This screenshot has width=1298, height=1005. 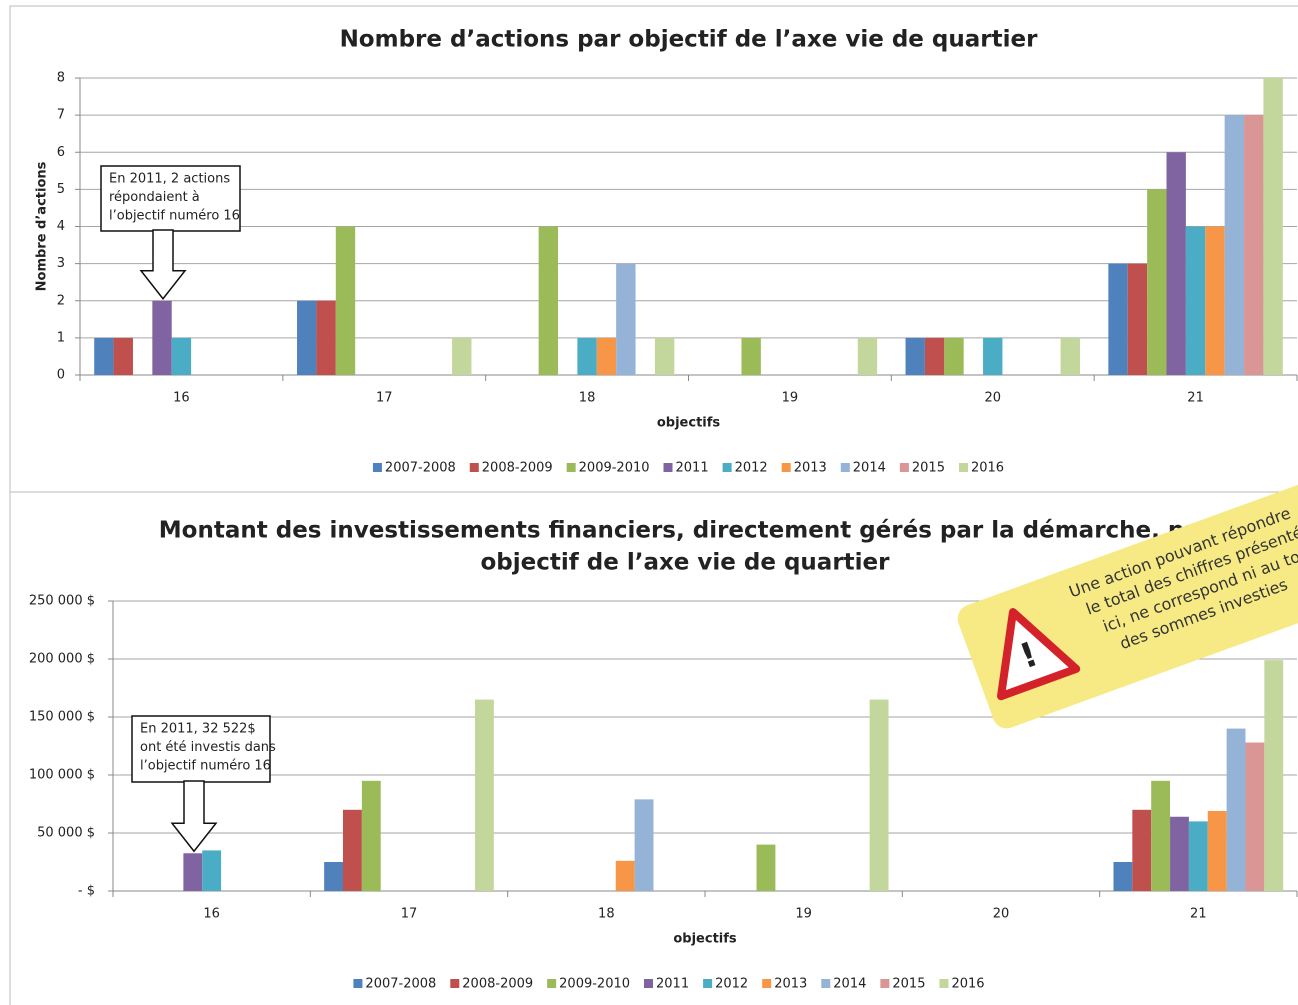 I want to click on y-tick-label: 6, so click(x=61, y=152).